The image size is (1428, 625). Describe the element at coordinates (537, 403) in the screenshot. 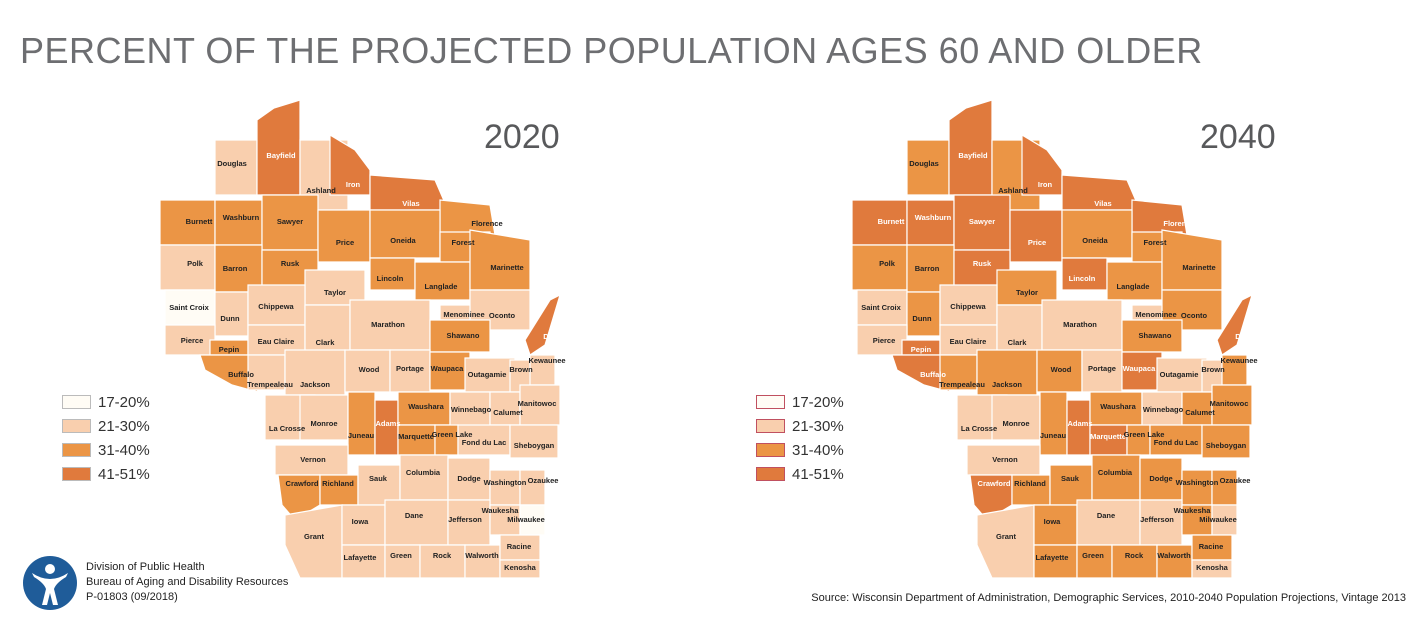

I see `county-label-manitowoc: Manitowoc` at that location.